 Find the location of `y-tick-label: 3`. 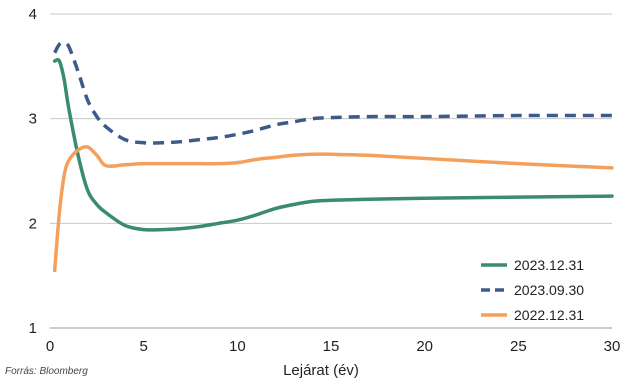

y-tick-label: 3 is located at coordinates (33, 119).